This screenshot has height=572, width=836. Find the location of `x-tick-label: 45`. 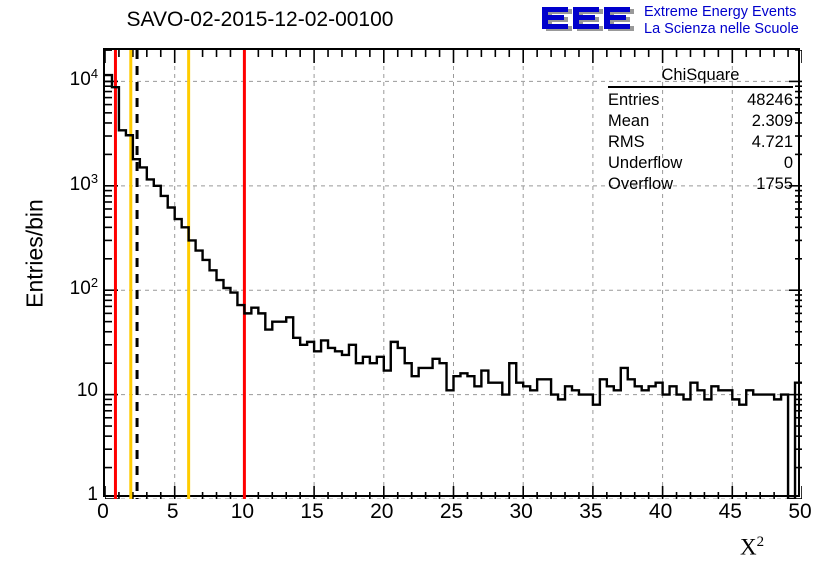

x-tick-label: 45 is located at coordinates (730, 511).